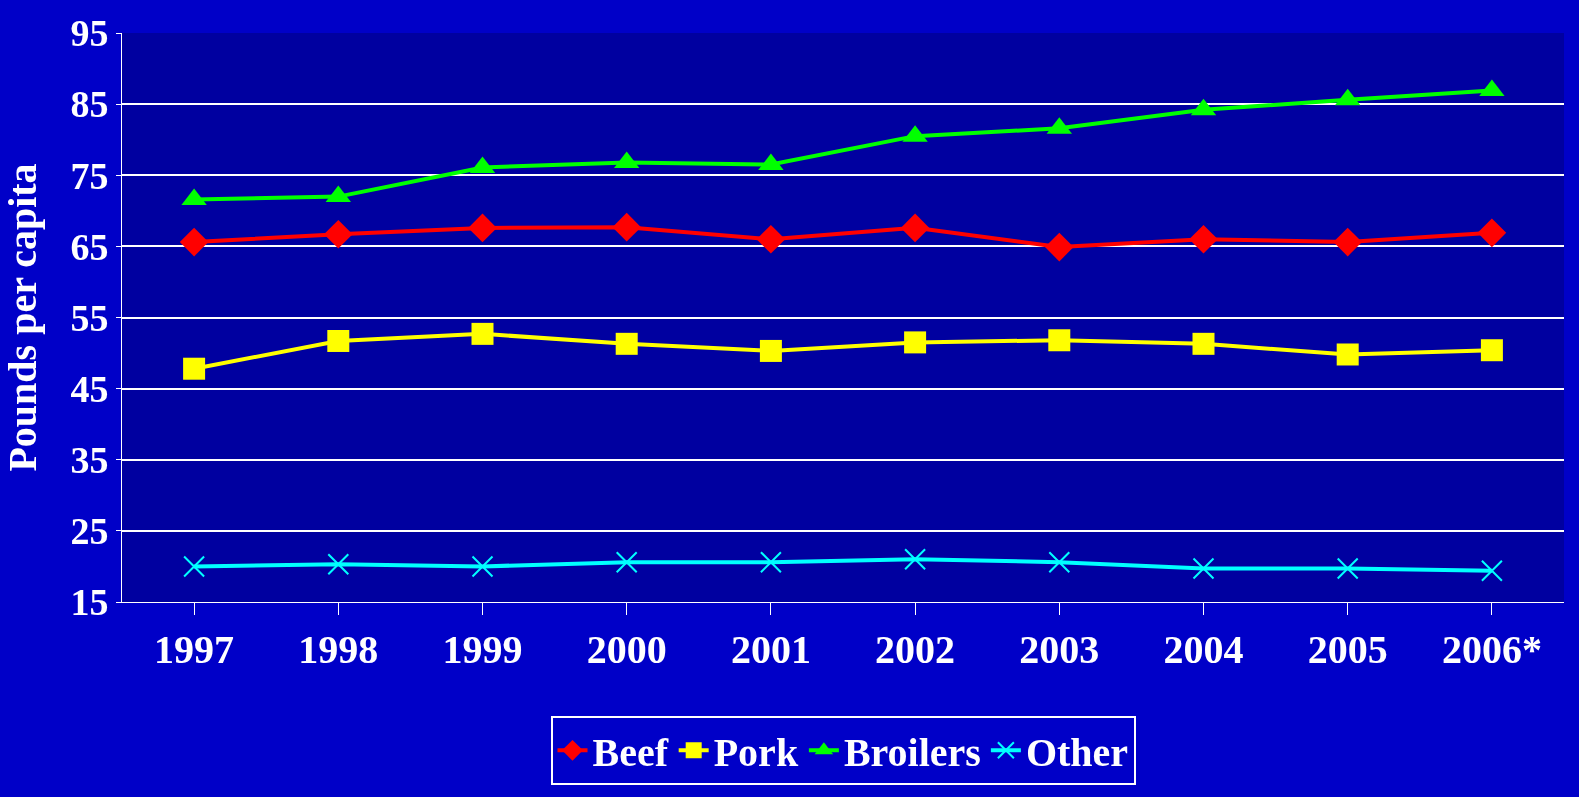 The height and width of the screenshot is (797, 1579). What do you see at coordinates (626, 649) in the screenshot?
I see `x-tick-label: 2000` at bounding box center [626, 649].